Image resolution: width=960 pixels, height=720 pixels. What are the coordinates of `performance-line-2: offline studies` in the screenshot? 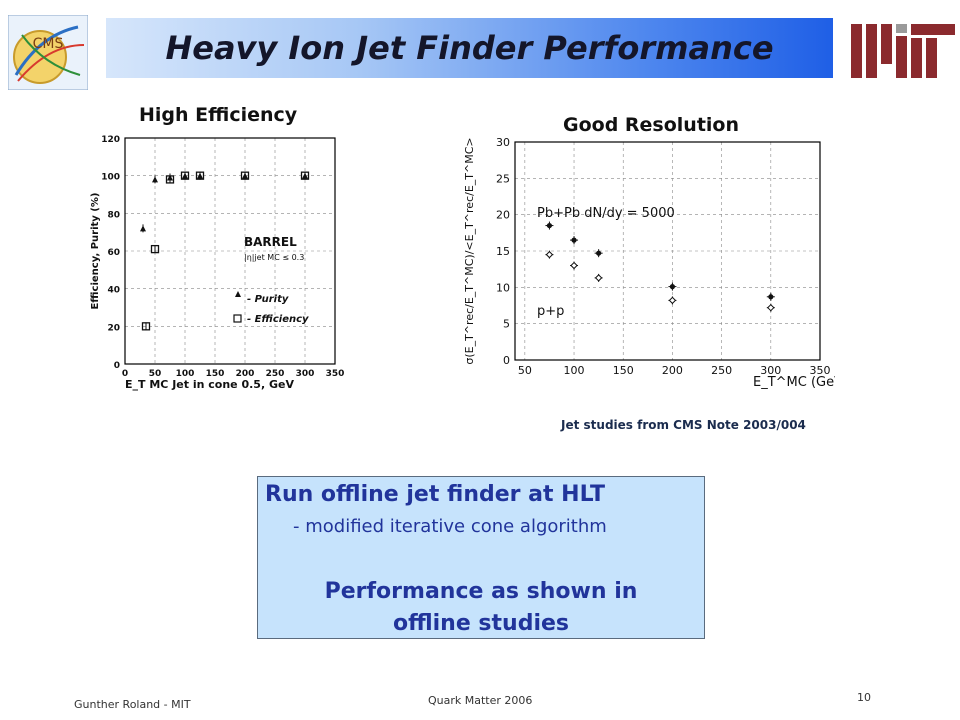 It's located at (481, 623).